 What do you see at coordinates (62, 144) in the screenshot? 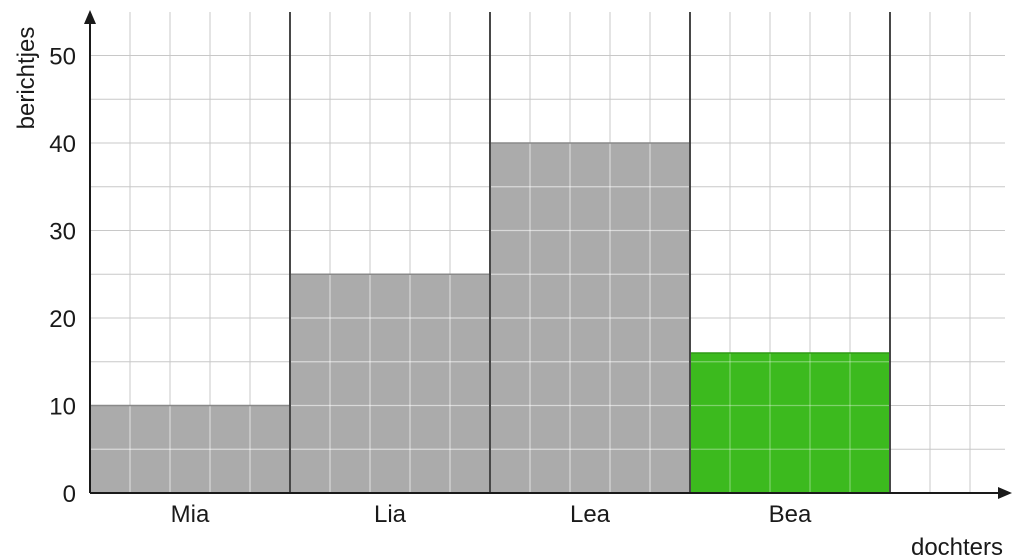
I see `y-tick-label: 40` at bounding box center [62, 144].